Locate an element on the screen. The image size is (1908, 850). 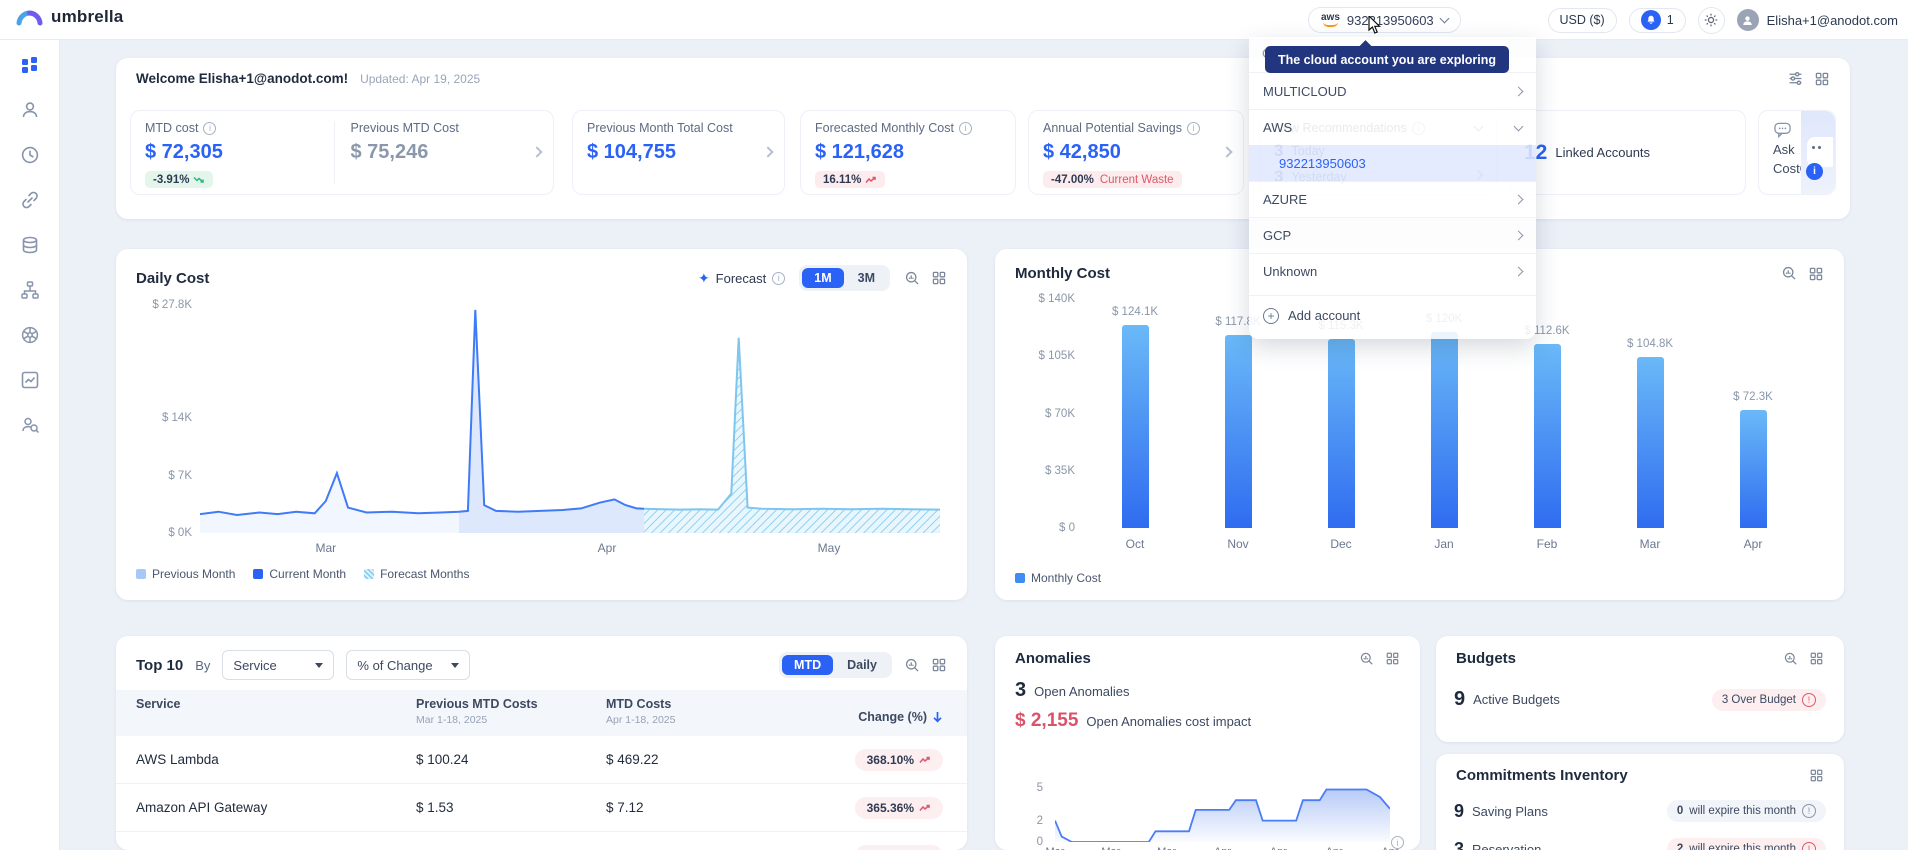
account-dropdown-item-azure: AZURE is located at coordinates (1392, 199).